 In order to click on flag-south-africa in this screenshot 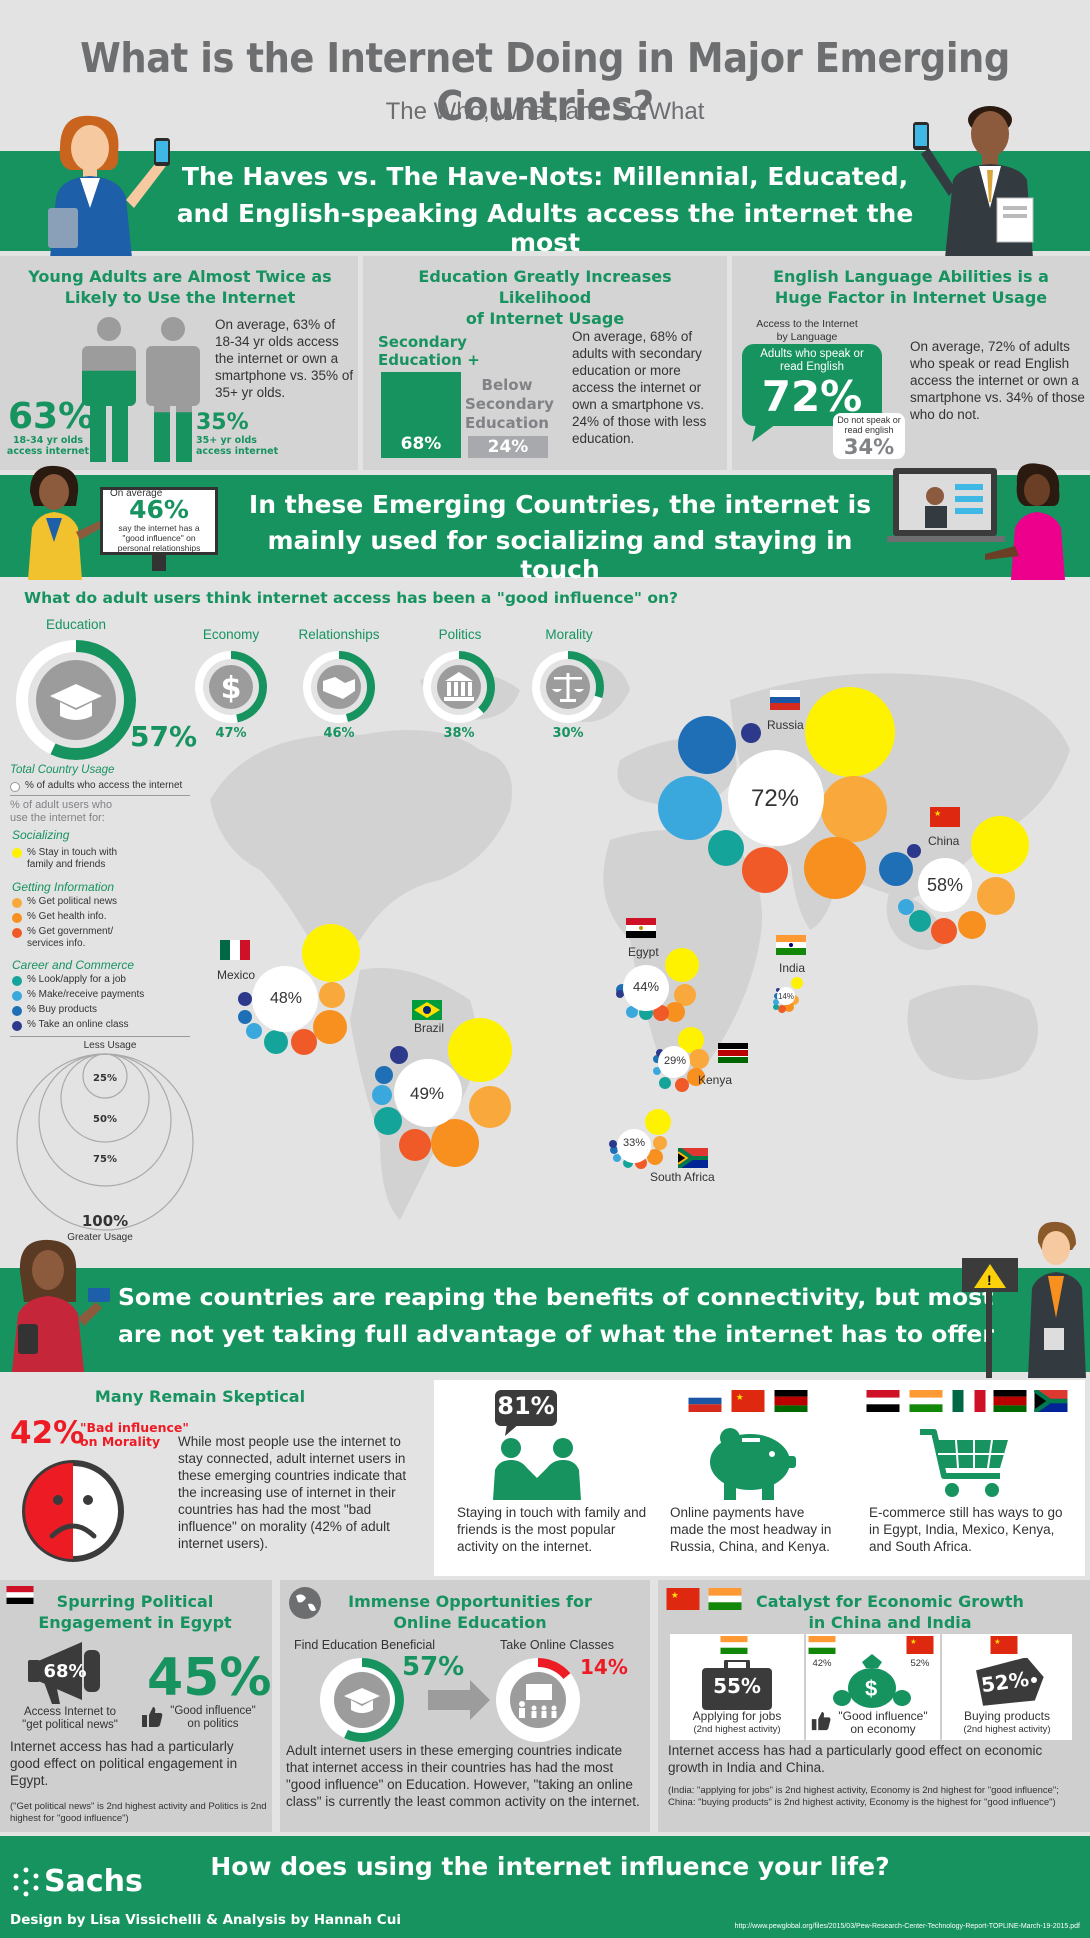, I will do `click(693, 1158)`.